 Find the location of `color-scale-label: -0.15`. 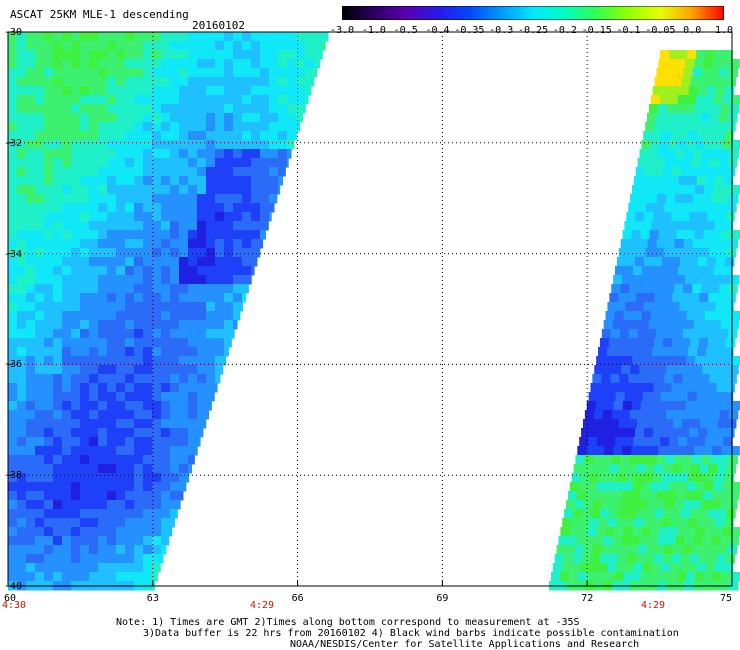

color-scale-label: -0.15 is located at coordinates (596, 30).